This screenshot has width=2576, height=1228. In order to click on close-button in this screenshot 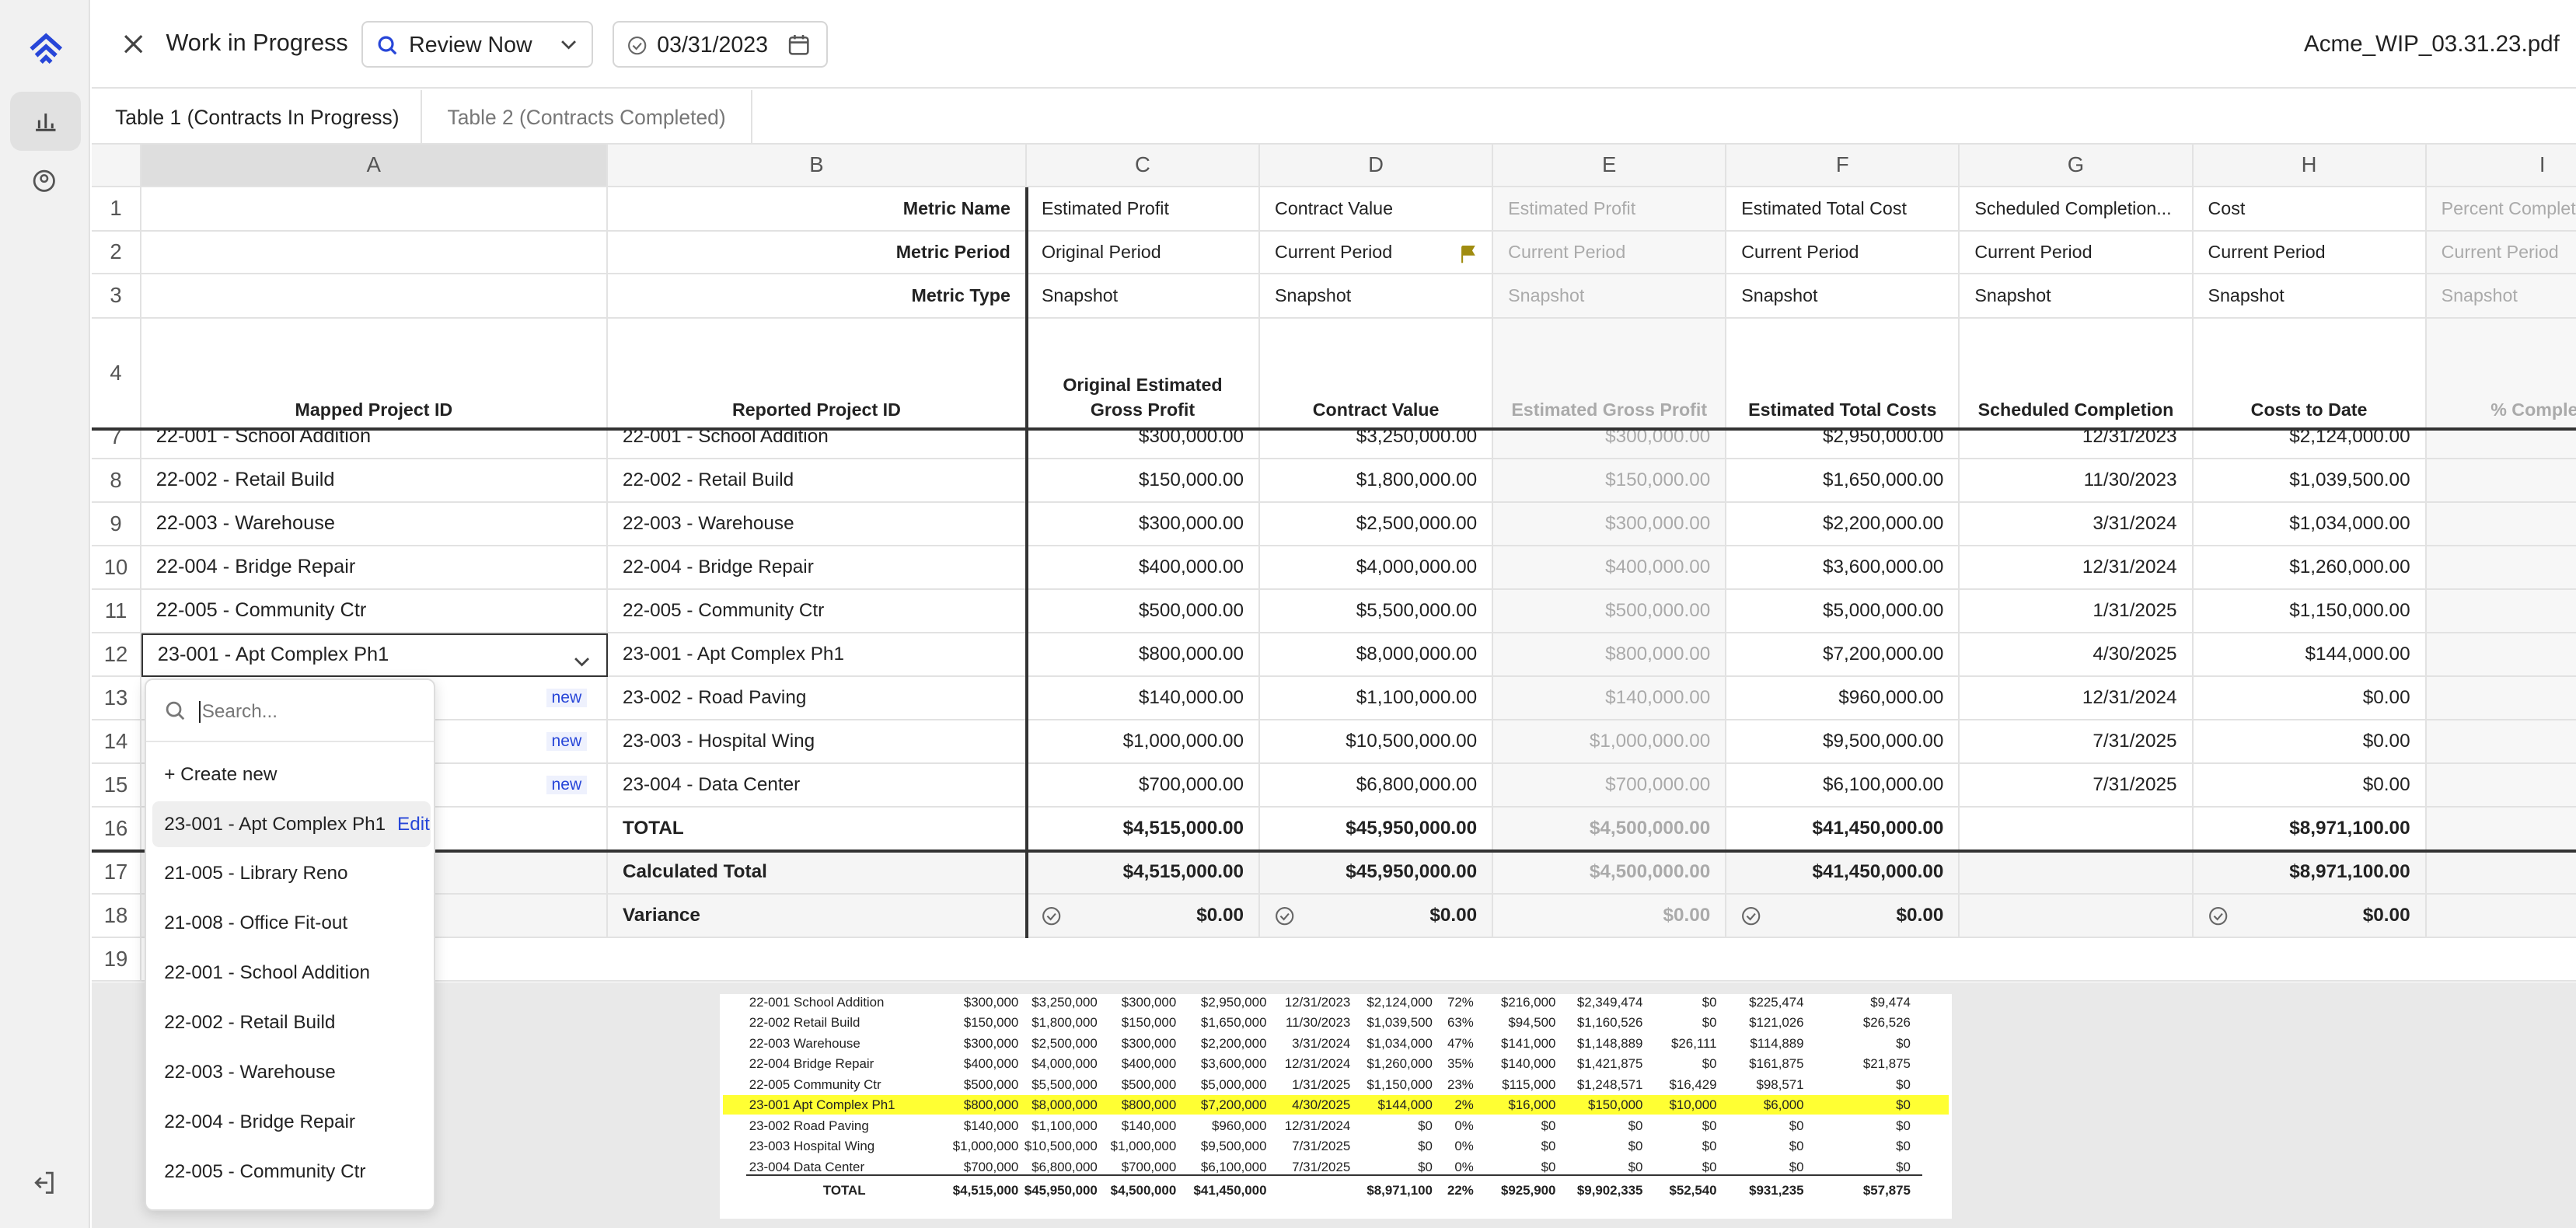, I will do `click(134, 44)`.